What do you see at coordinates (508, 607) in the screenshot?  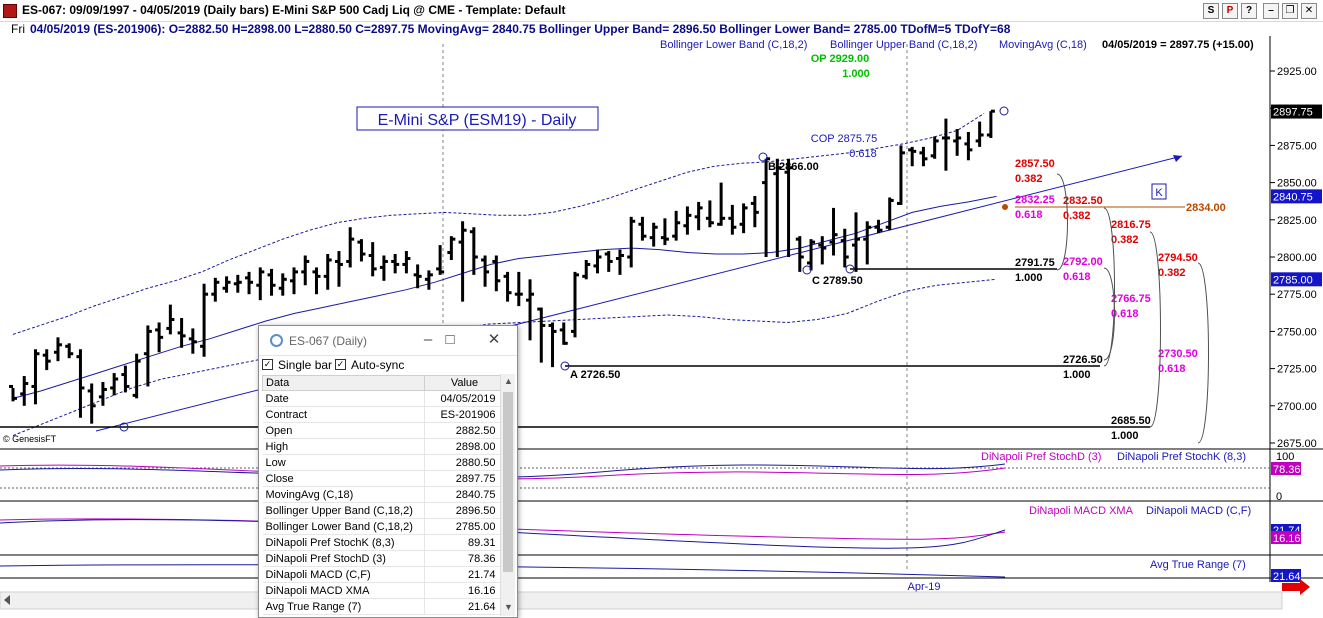 I see `scroll-down-icon: ▼` at bounding box center [508, 607].